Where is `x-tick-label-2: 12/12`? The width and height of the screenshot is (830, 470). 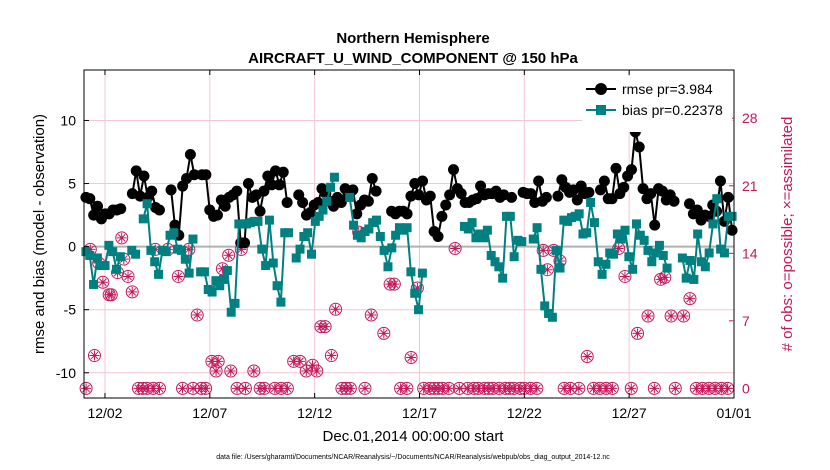 x-tick-label-2: 12/12 is located at coordinates (314, 413).